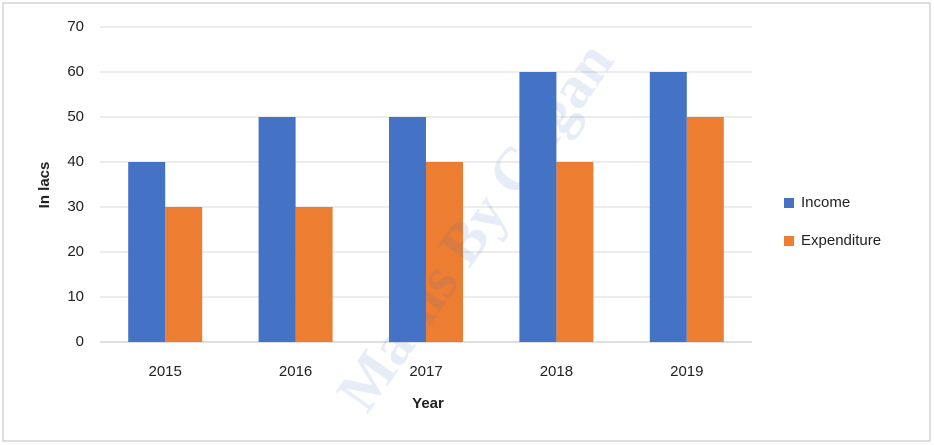 This screenshot has width=934, height=445. I want to click on legend-label: Income, so click(825, 202).